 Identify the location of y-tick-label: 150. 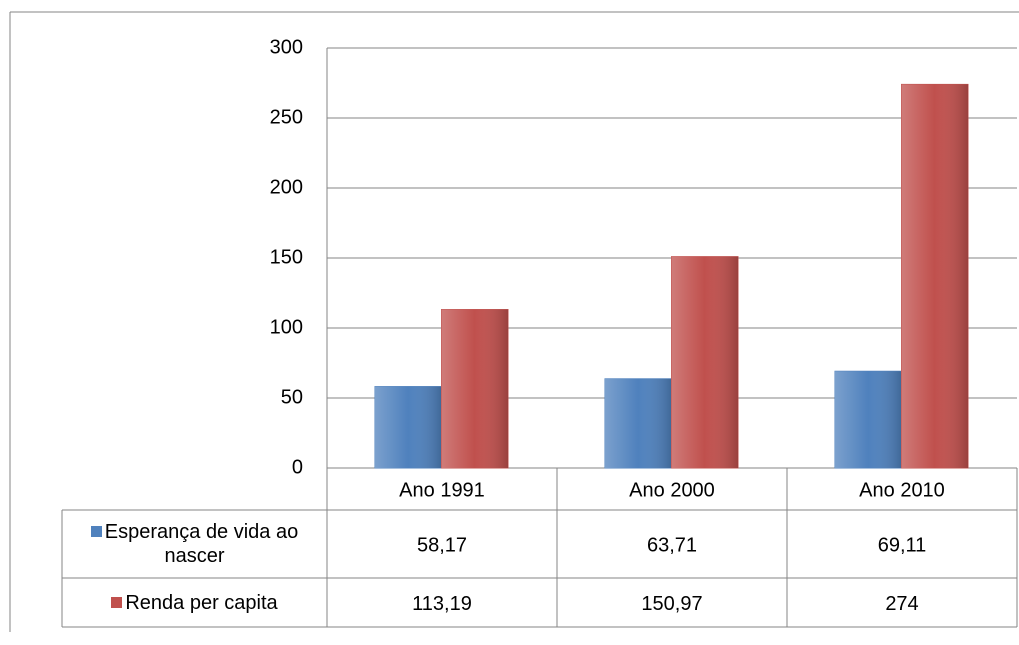
(286, 257).